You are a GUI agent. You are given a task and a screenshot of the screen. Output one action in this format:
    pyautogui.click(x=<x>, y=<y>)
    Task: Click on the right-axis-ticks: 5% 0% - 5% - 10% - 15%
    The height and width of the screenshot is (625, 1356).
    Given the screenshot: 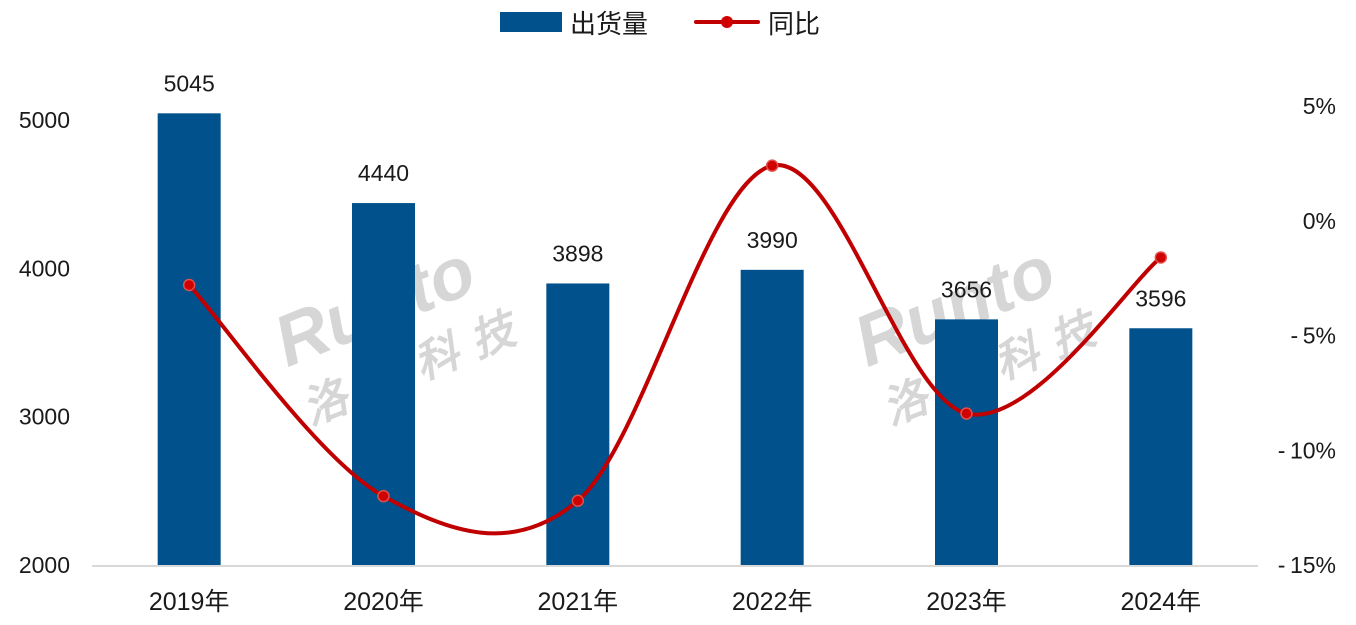 What is the action you would take?
    pyautogui.click(x=1307, y=335)
    